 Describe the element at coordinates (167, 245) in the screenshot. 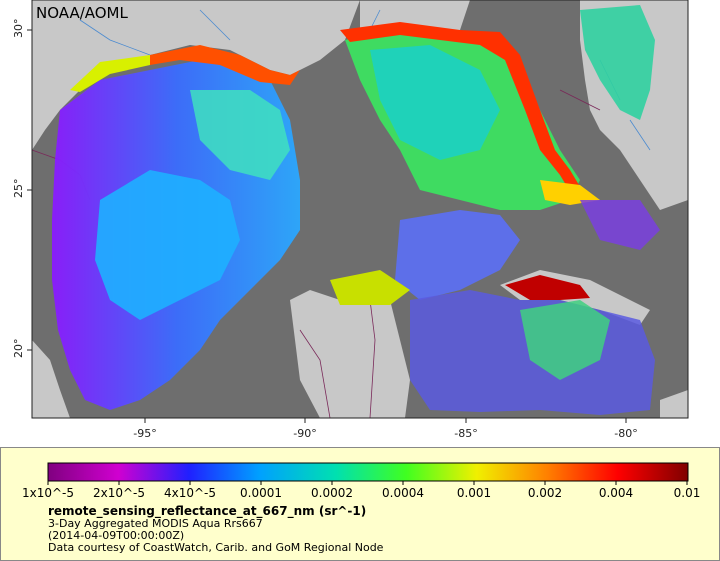

I see `west-shelf-core` at that location.